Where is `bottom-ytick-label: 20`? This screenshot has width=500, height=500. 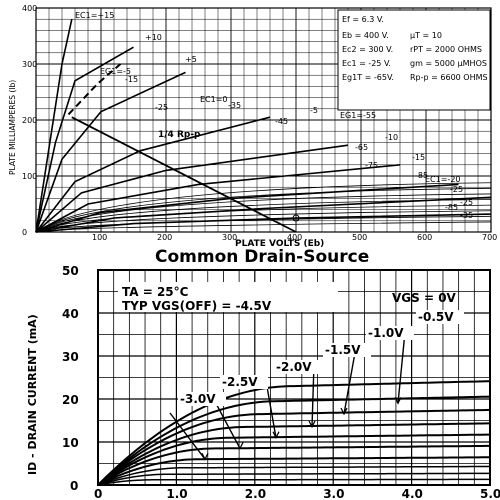
bottom-ytick-label: 20 is located at coordinates (70, 400).